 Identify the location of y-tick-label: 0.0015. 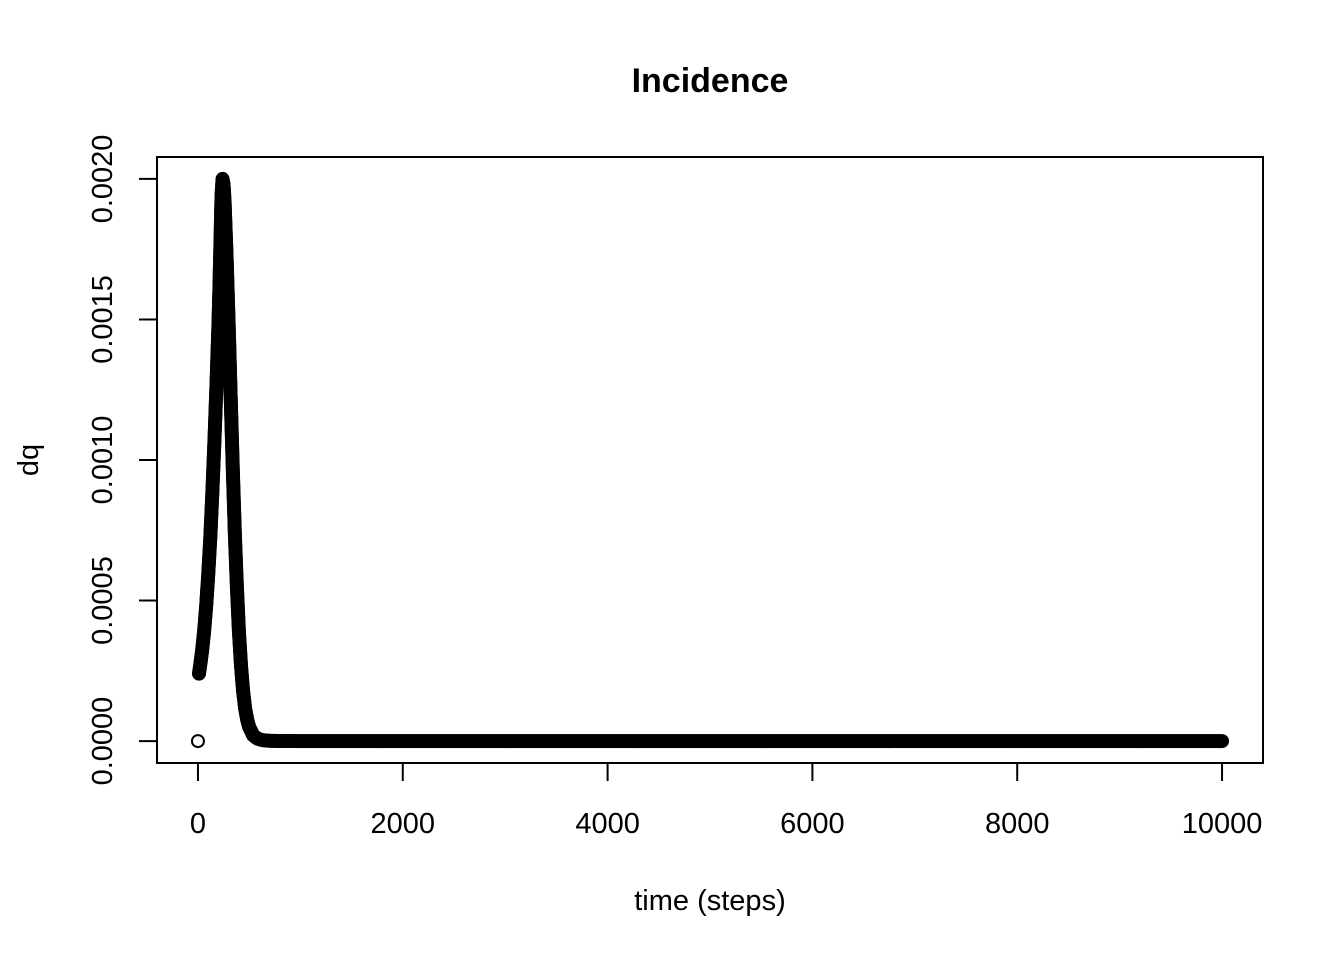
(103, 319).